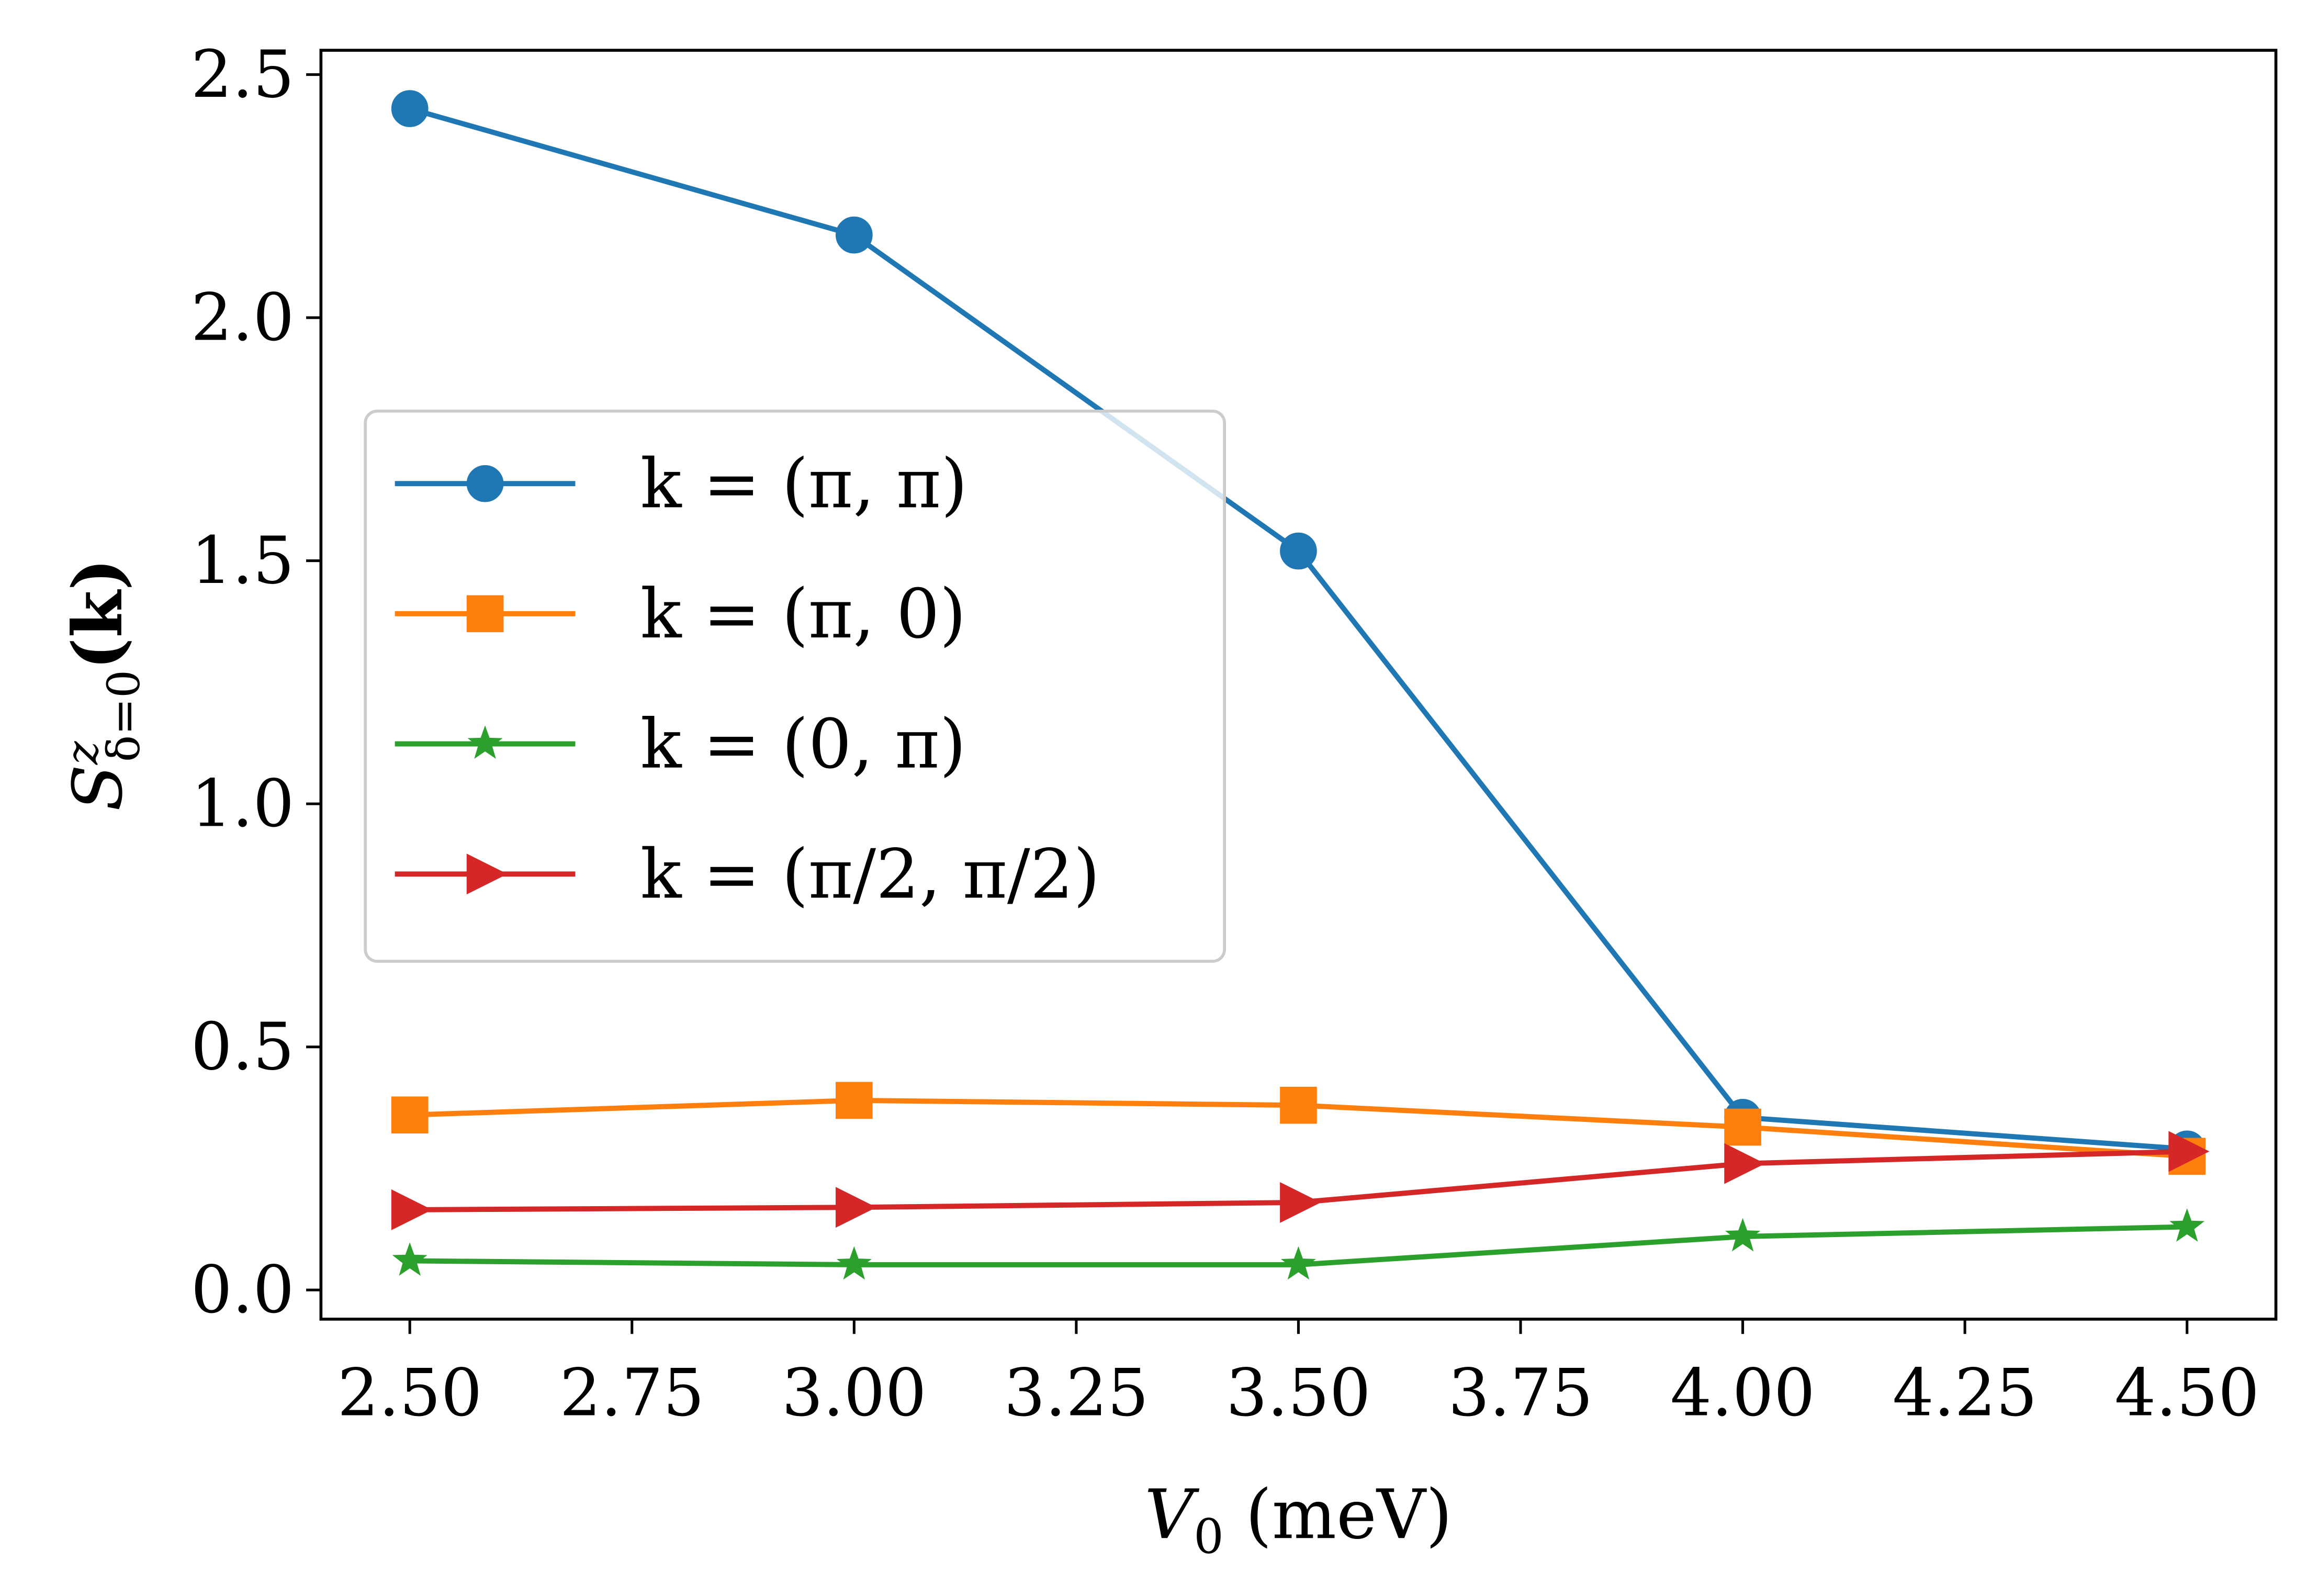 The height and width of the screenshot is (1596, 2307). I want to click on y-tick-label: 2.0, so click(243, 317).